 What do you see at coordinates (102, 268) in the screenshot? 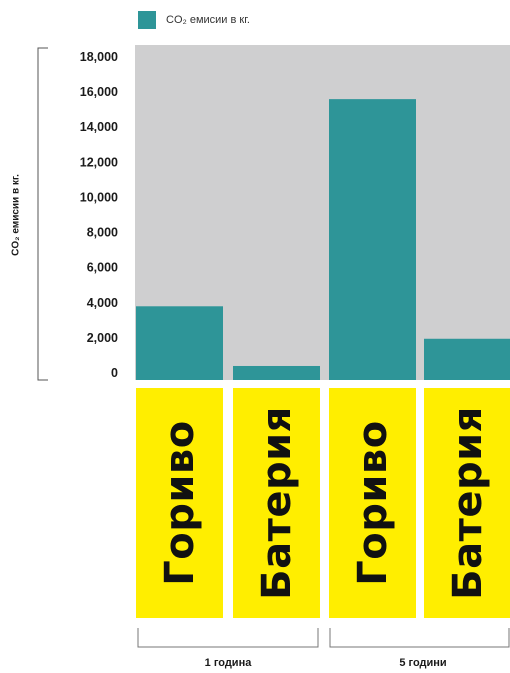
I see `y-tick-label: 6,000` at bounding box center [102, 268].